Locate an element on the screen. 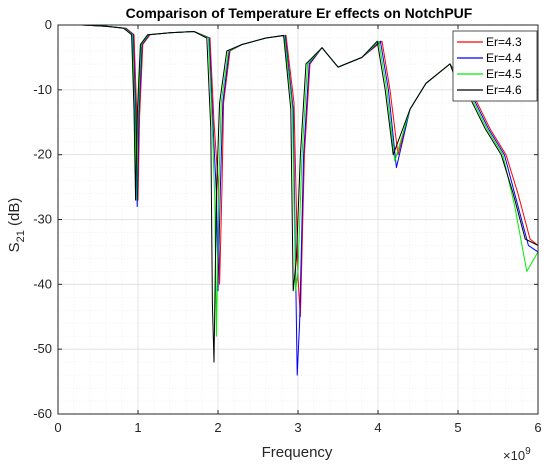 The width and height of the screenshot is (550, 466). x-axis-exponent-power: 9 is located at coordinates (528, 451).